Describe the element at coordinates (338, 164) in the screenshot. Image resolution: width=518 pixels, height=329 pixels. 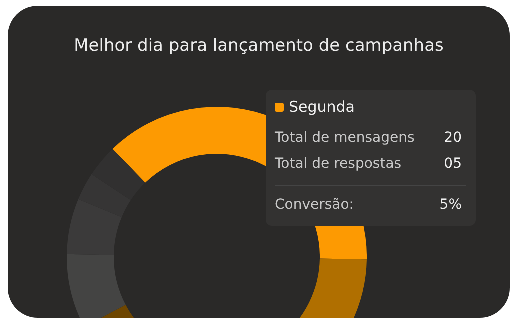
I see `text: Total de respostas` at that location.